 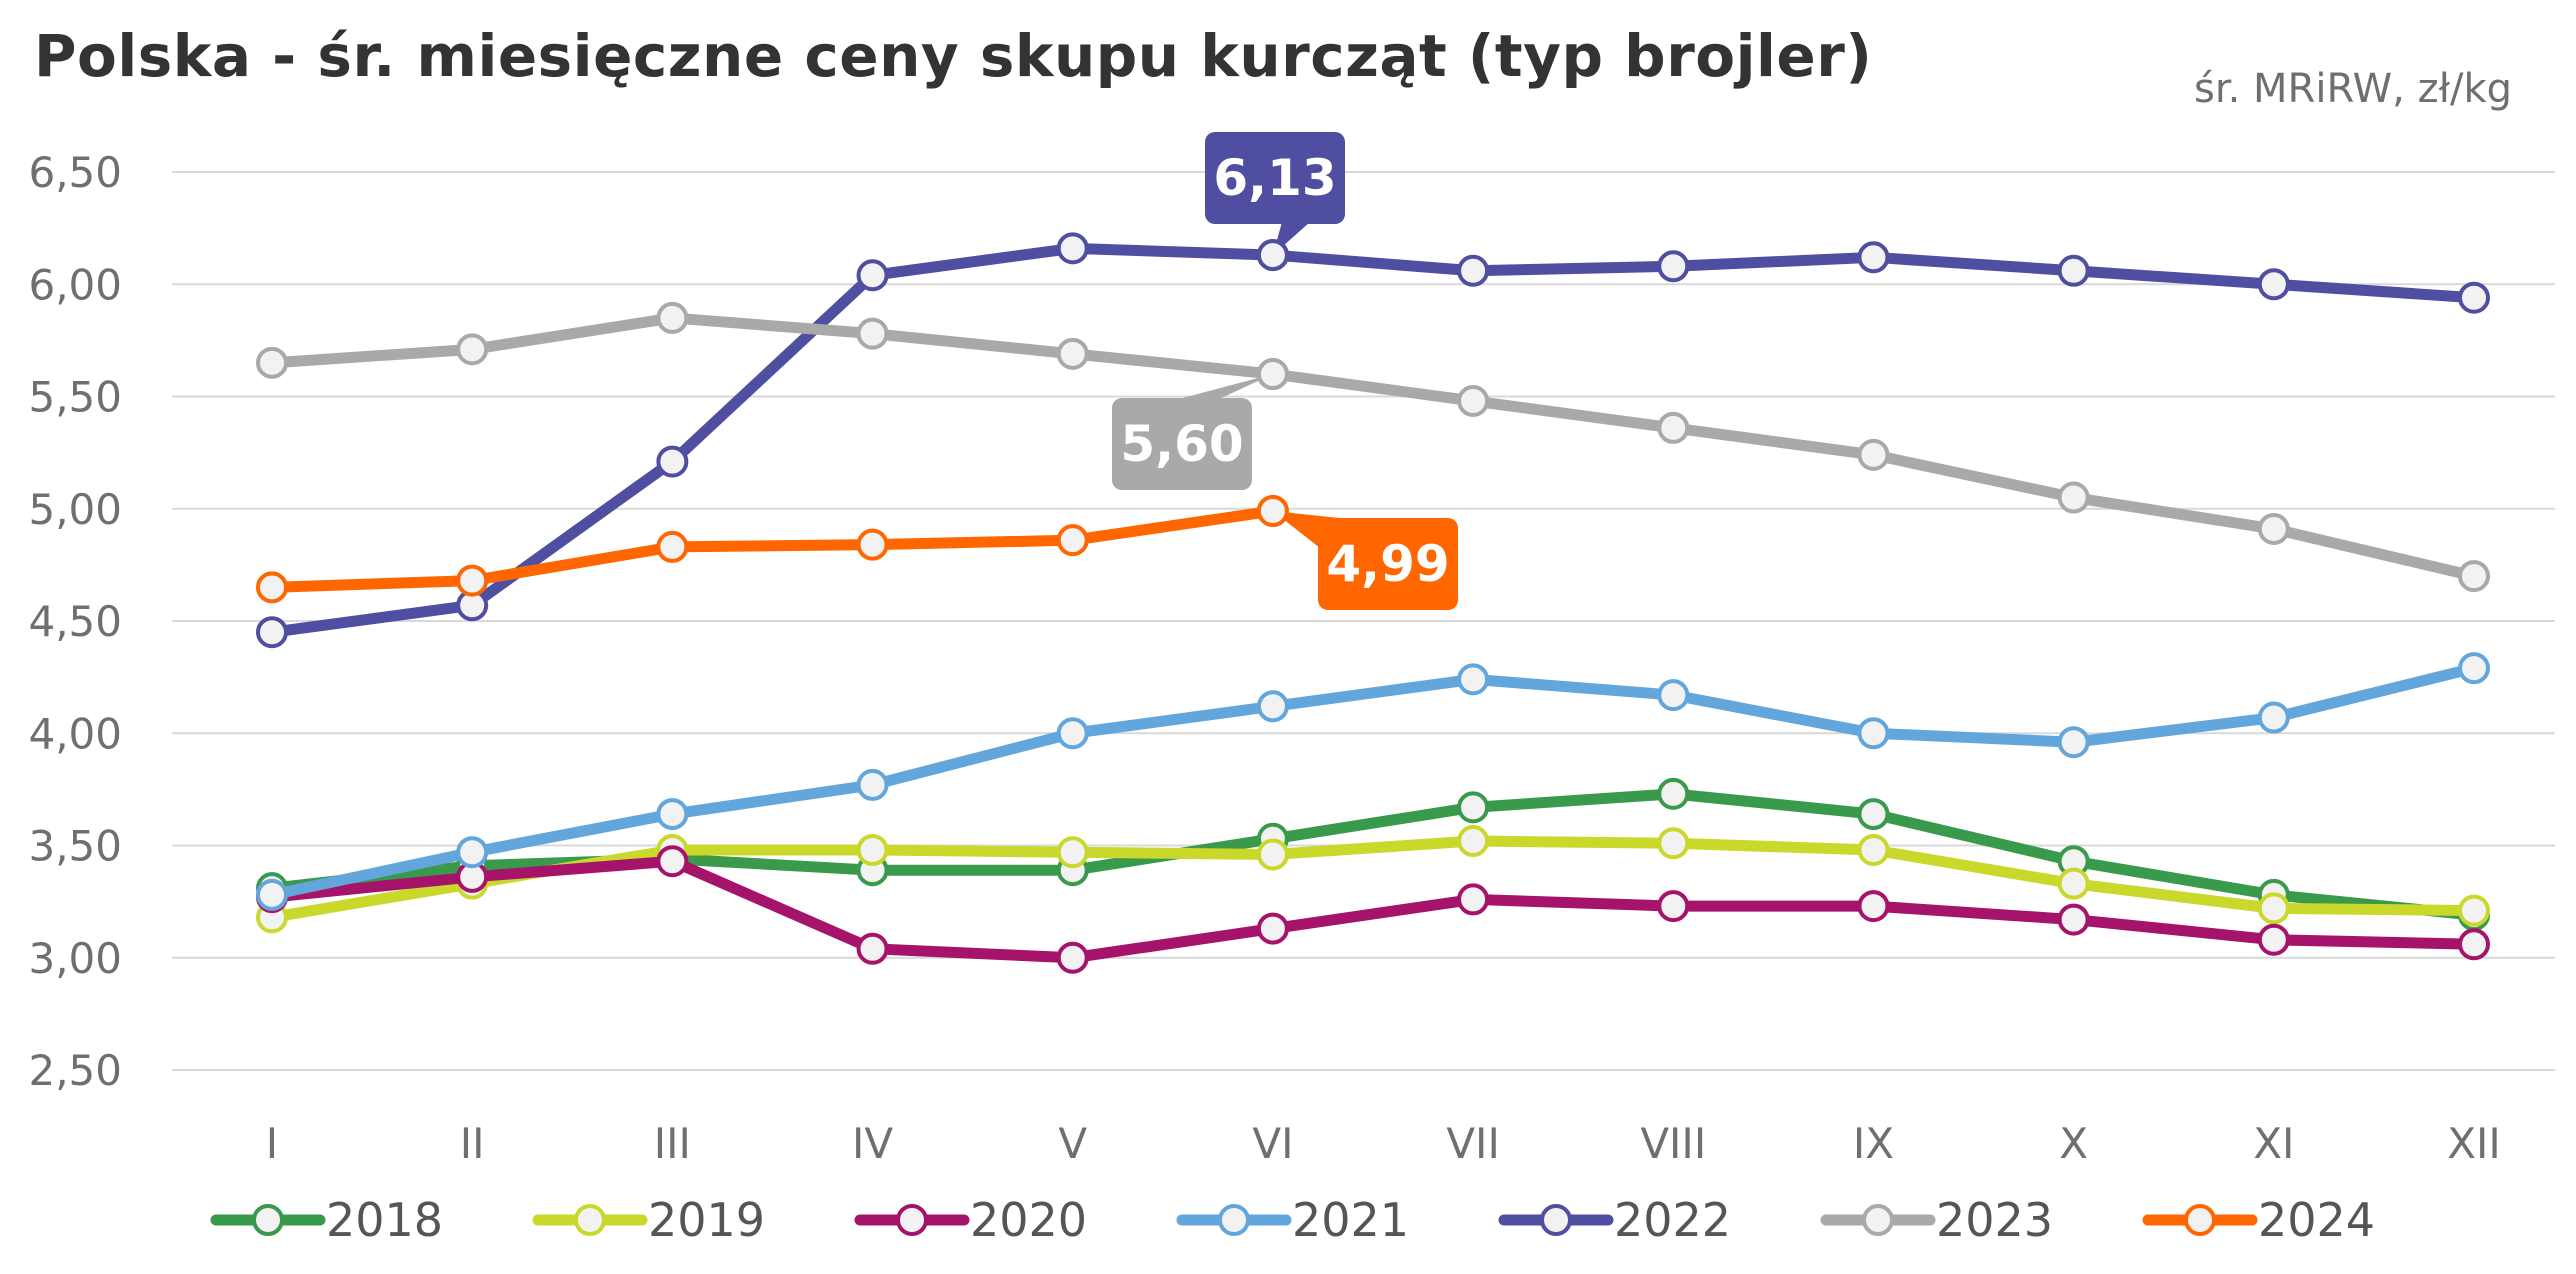 I want to click on x-tick-label: IX, so click(x=1873, y=1143).